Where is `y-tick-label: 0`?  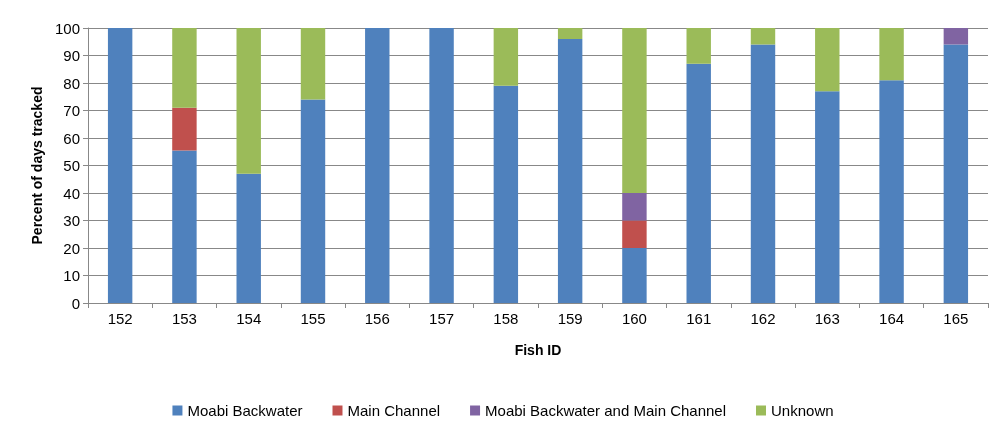
y-tick-label: 0 is located at coordinates (75, 303).